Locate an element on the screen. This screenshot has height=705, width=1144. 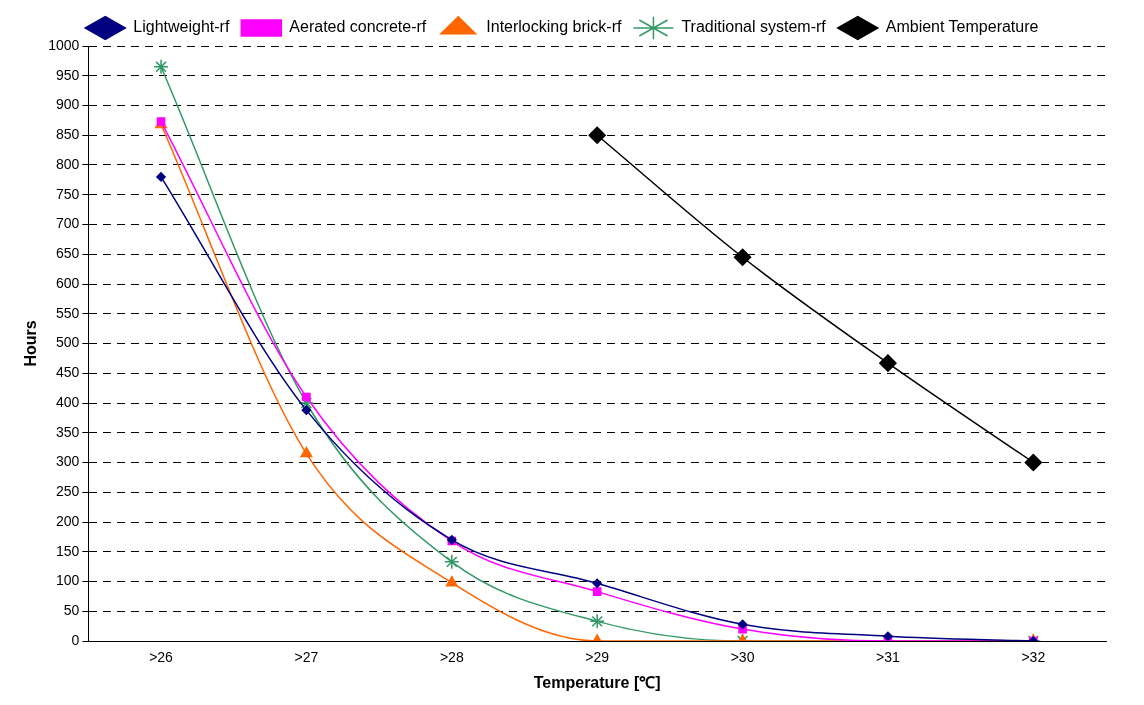
y-tick-label: 0 is located at coordinates (75, 639).